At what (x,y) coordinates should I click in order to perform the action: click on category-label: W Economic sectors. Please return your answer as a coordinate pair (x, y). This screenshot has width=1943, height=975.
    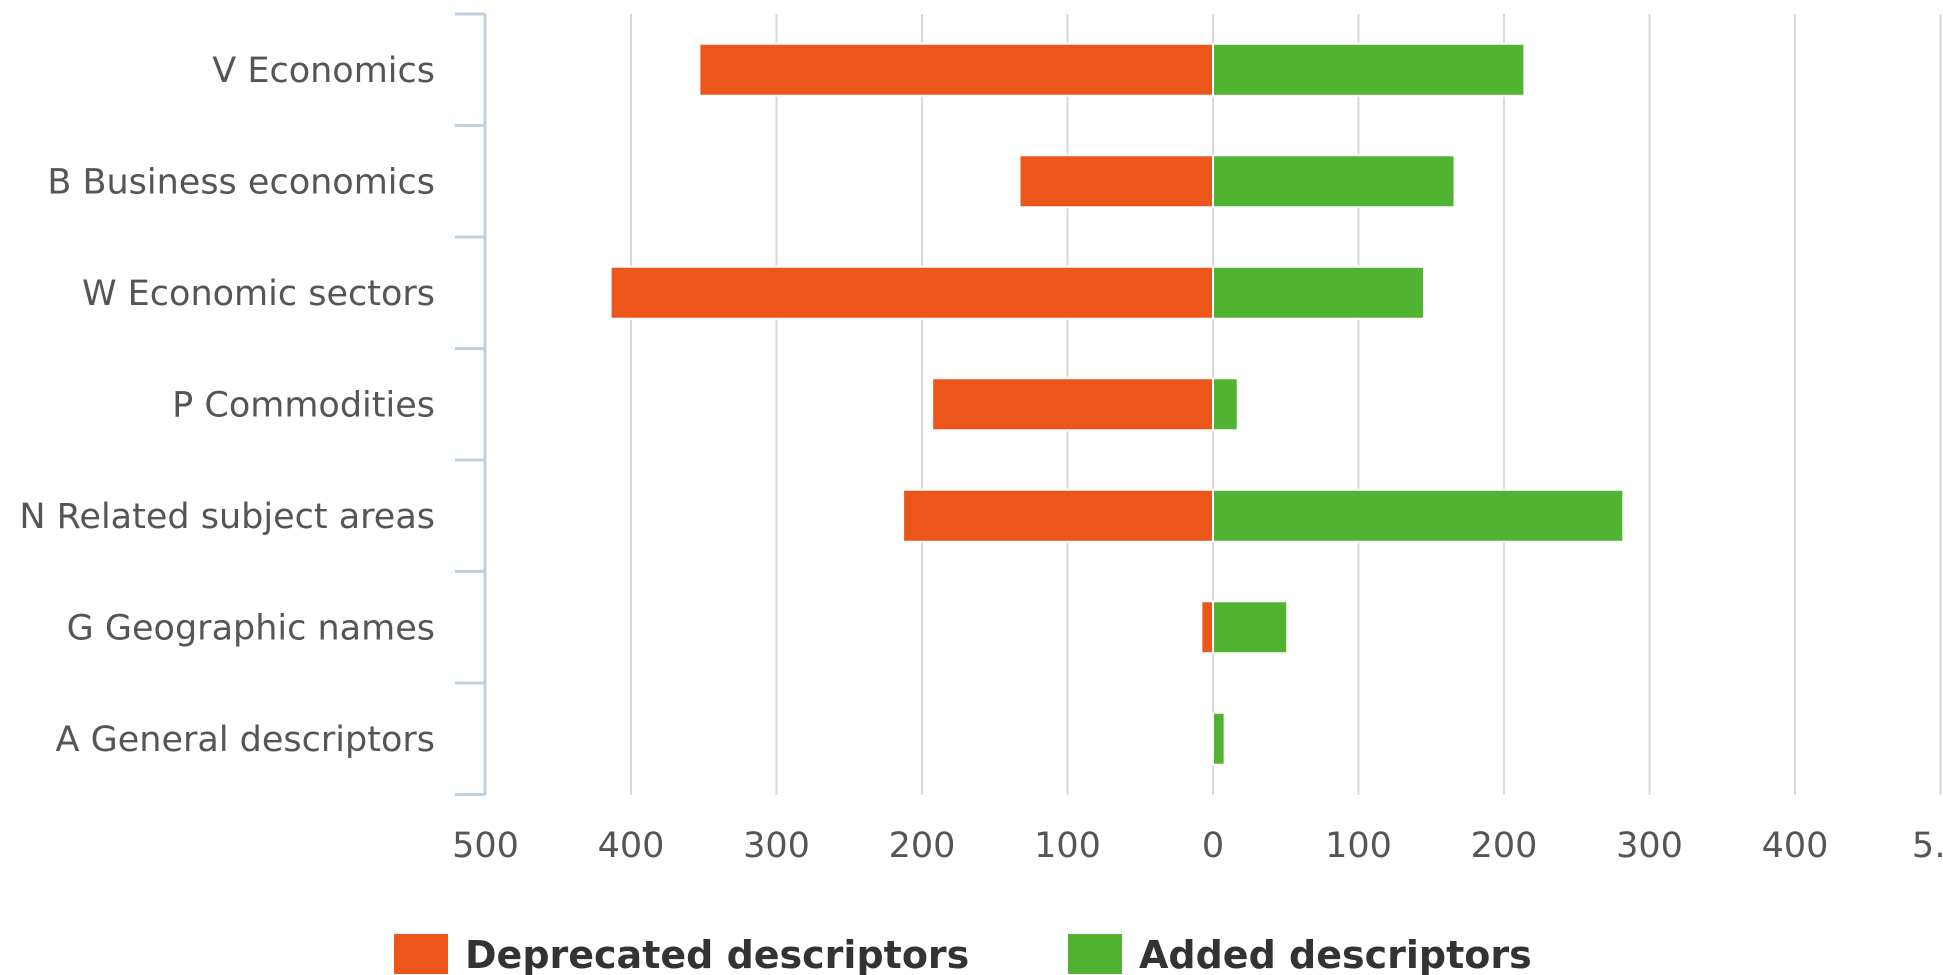
    Looking at the image, I should click on (258, 294).